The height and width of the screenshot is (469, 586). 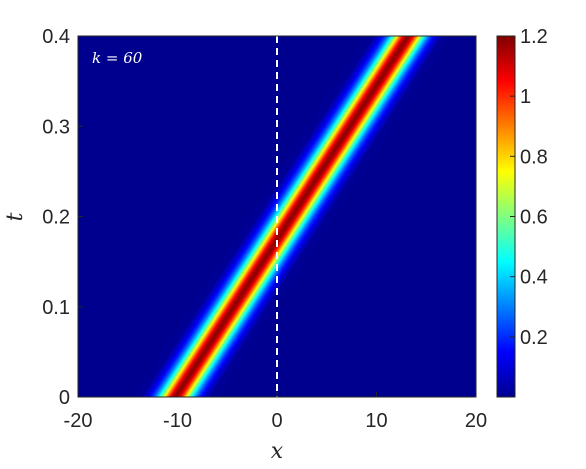 I want to click on annotation-k: k = 60, so click(x=117, y=58).